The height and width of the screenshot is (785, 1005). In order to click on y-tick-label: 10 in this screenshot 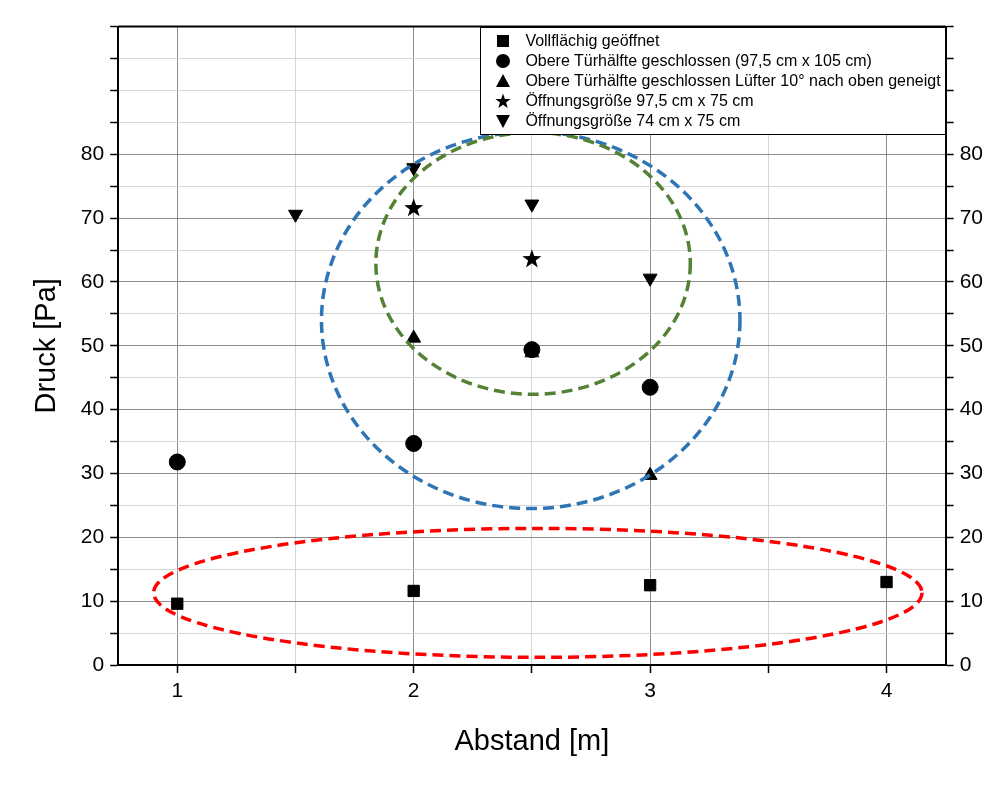, I will do `click(92, 599)`.